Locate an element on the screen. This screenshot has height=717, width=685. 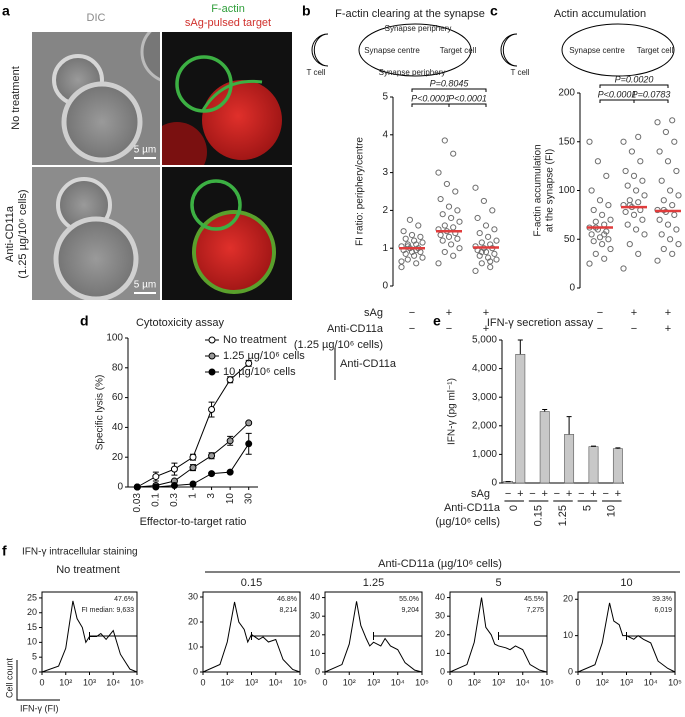
panel-letter: e is located at coordinates (437, 321).